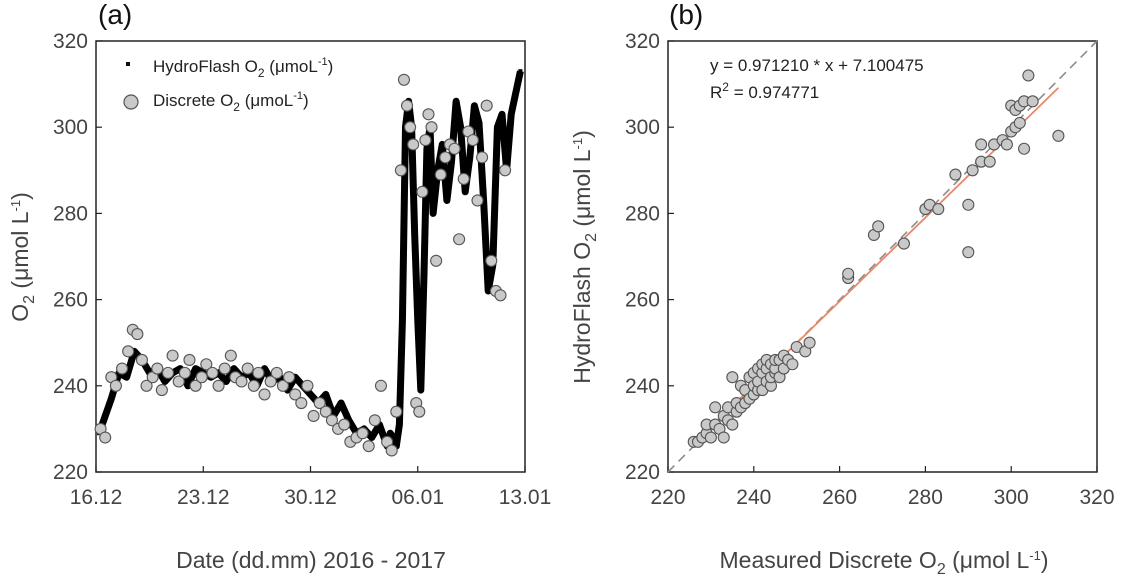 The image size is (1122, 585). What do you see at coordinates (884, 562) in the screenshot?
I see `x-axis-label-b: Measured Discrete O2 (μmol L-1)` at bounding box center [884, 562].